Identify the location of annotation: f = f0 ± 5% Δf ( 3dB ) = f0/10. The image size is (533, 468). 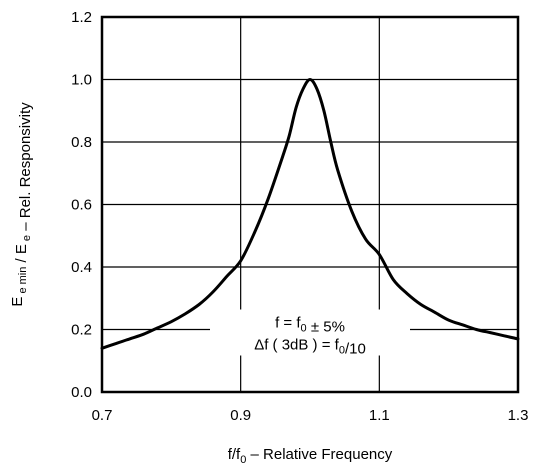
(310, 333).